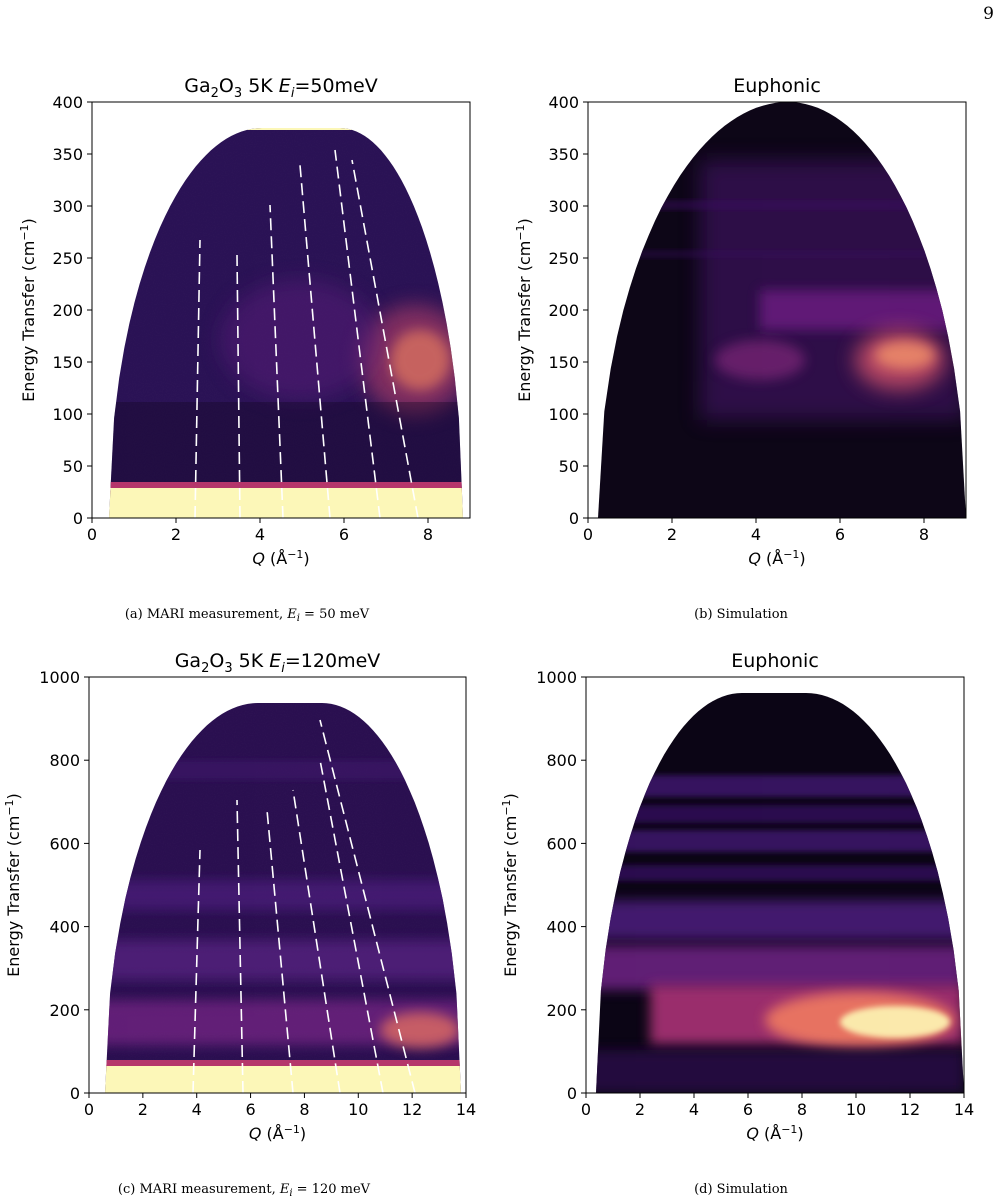 The width and height of the screenshot is (997, 1203). I want to click on subfigure-caption: (b) Simulation, so click(741, 614).